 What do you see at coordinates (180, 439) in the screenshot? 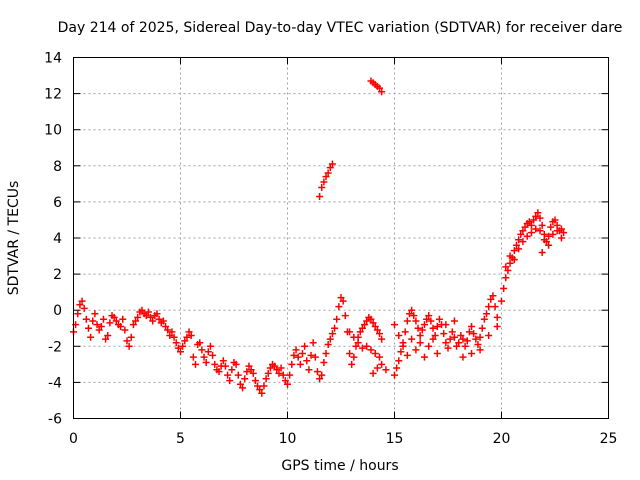
I see `x-tick-label: 5` at bounding box center [180, 439].